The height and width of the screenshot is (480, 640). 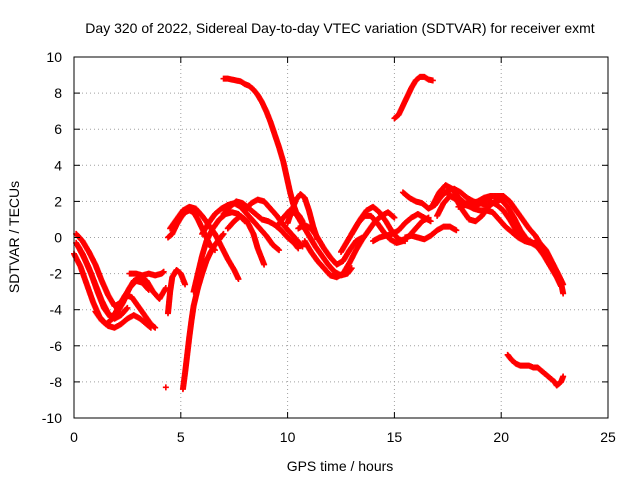 What do you see at coordinates (113, 281) in the screenshot?
I see `series-s4` at bounding box center [113, 281].